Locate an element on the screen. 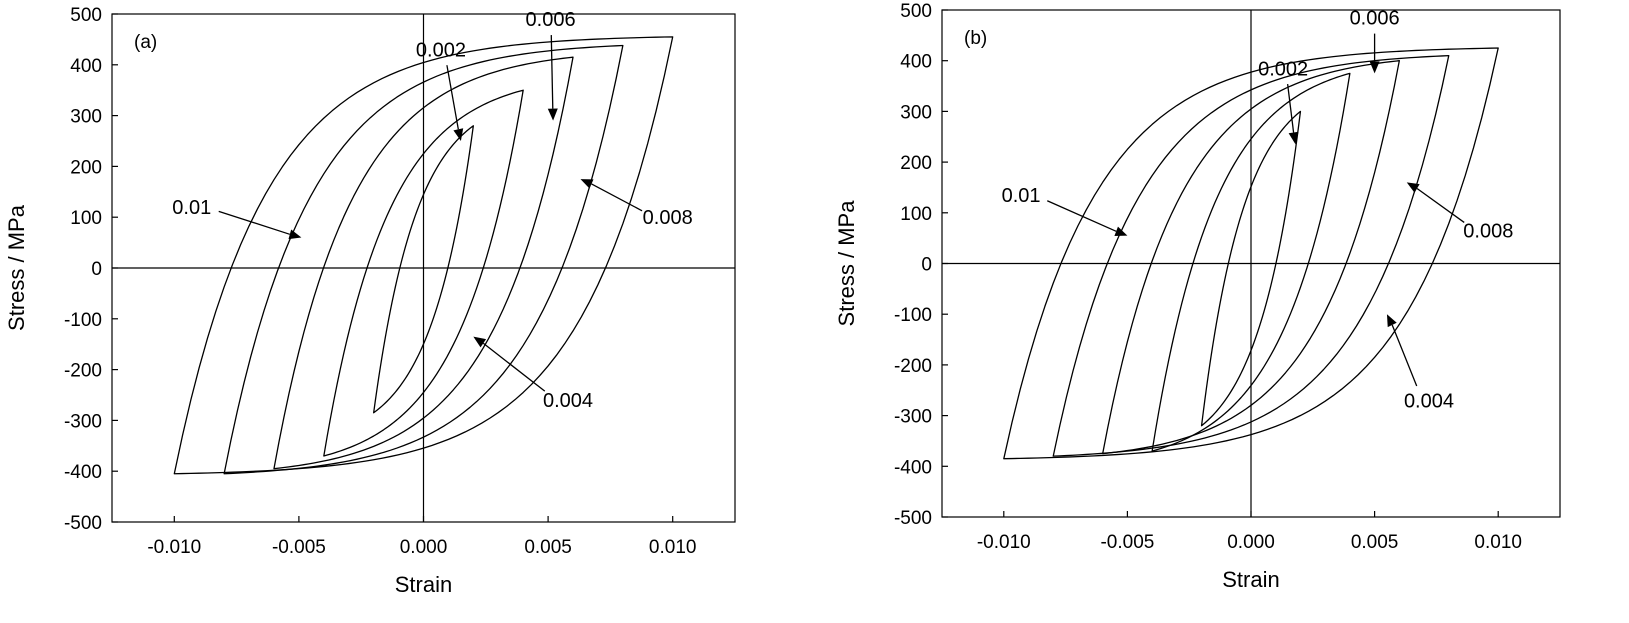 This screenshot has width=1629, height=623. panel-label: (b) is located at coordinates (975, 38).